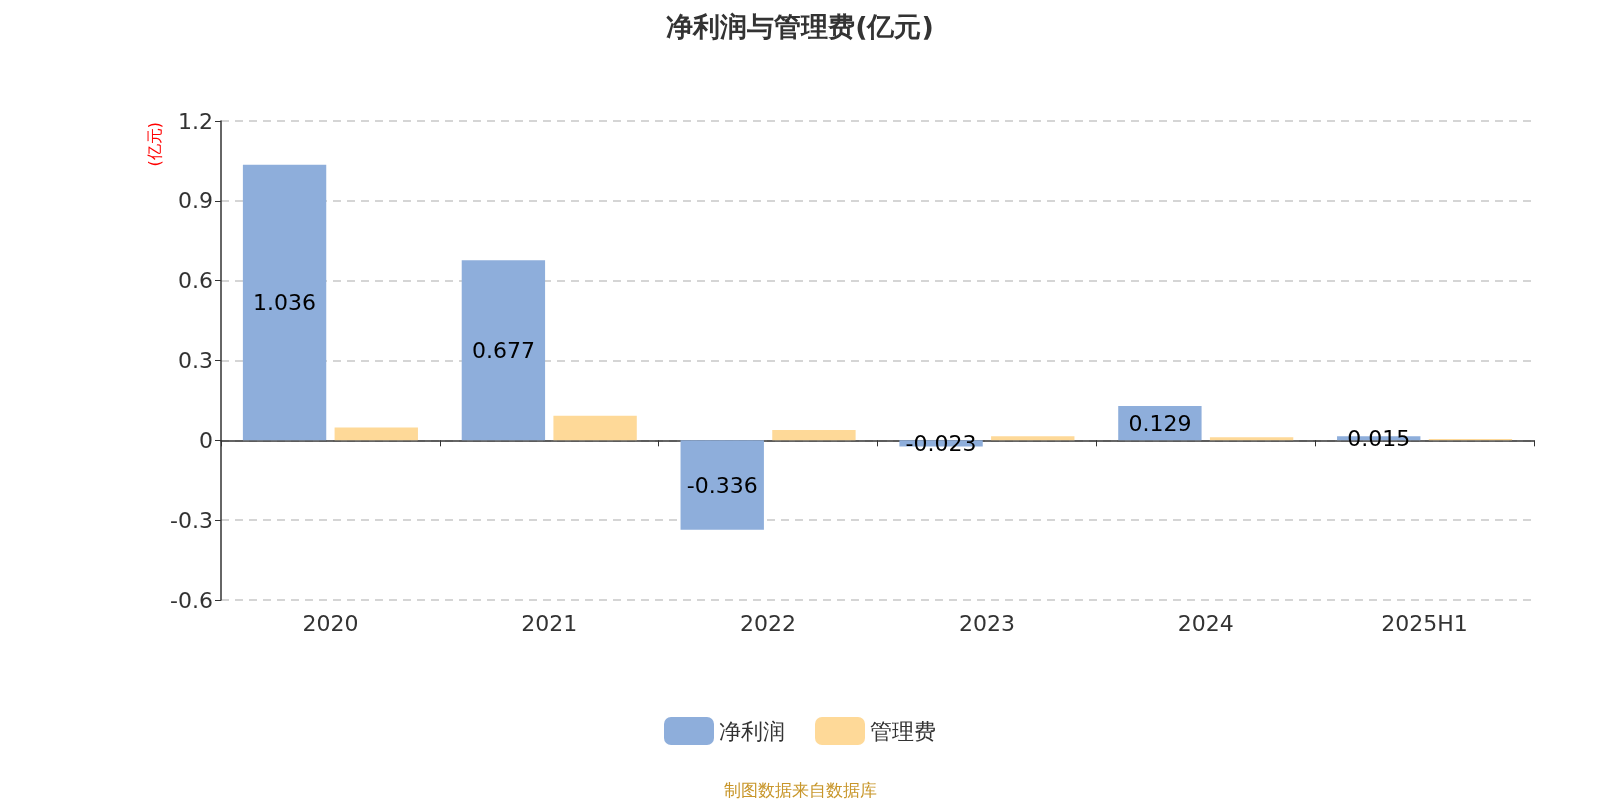 The height and width of the screenshot is (800, 1600). Describe the element at coordinates (195, 201) in the screenshot. I see `y-tick-label: 0.9` at that location.